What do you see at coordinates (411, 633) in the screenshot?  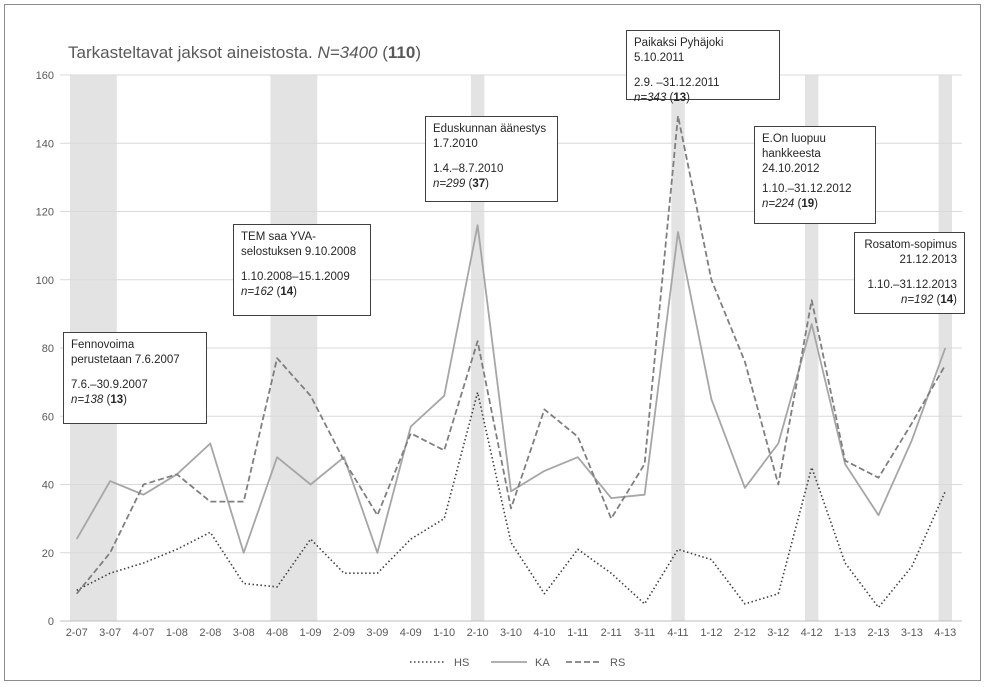 I see `x-tick-label: 4-09` at bounding box center [411, 633].